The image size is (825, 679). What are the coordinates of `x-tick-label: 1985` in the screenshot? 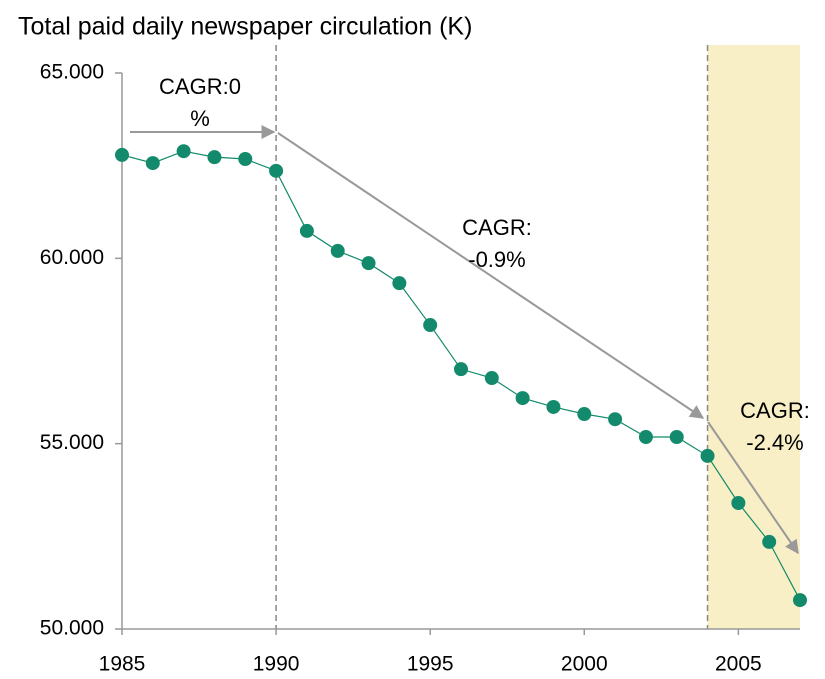 It's located at (122, 664).